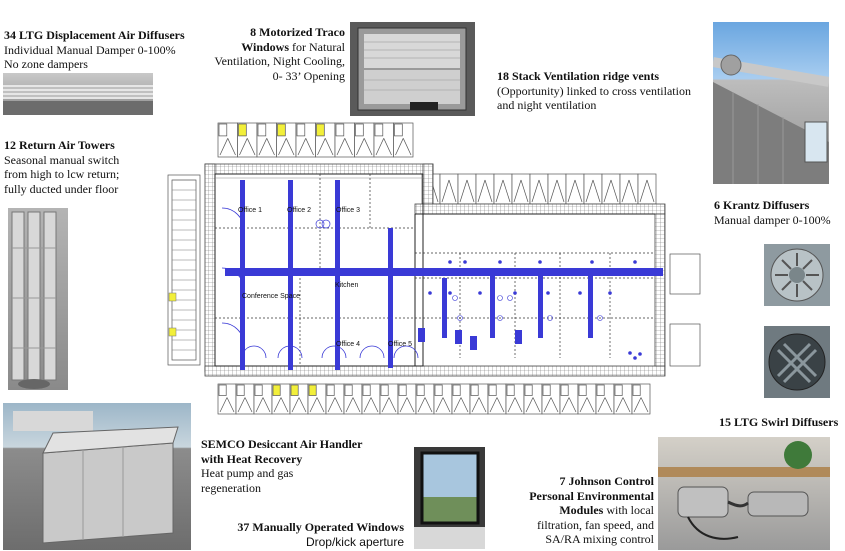 This screenshot has height=551, width=845. I want to click on johnson-body1: with local, so click(628, 510).